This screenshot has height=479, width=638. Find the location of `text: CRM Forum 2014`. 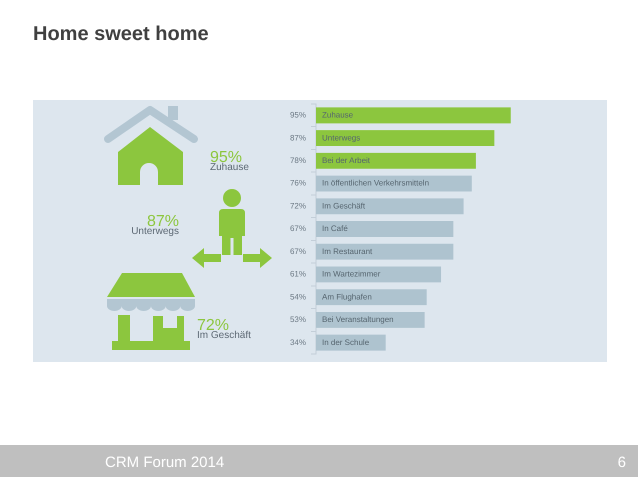

text: CRM Forum 2014 is located at coordinates (164, 462).